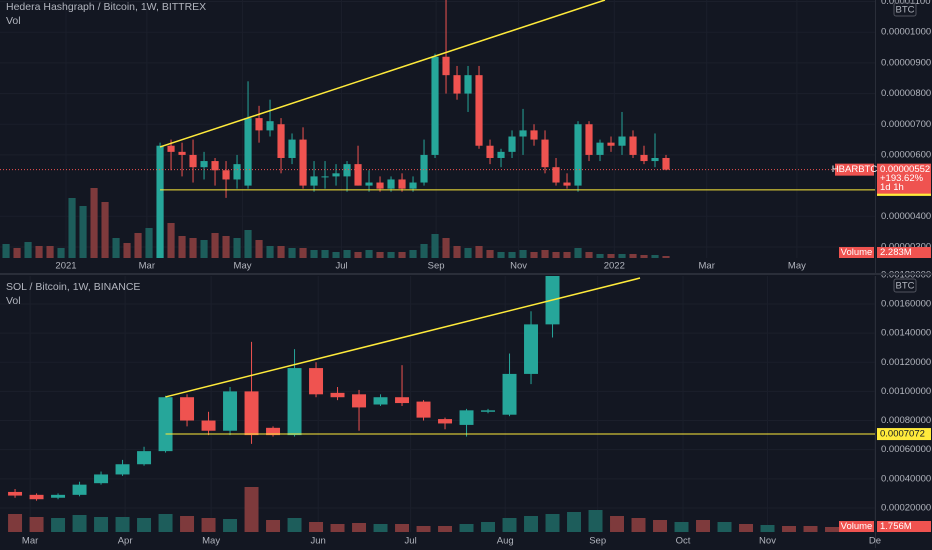 The image size is (932, 550). I want to click on chart-title: Hedera Hashgraph / Bitcoin, 1W, BITTREX, so click(106, 7).